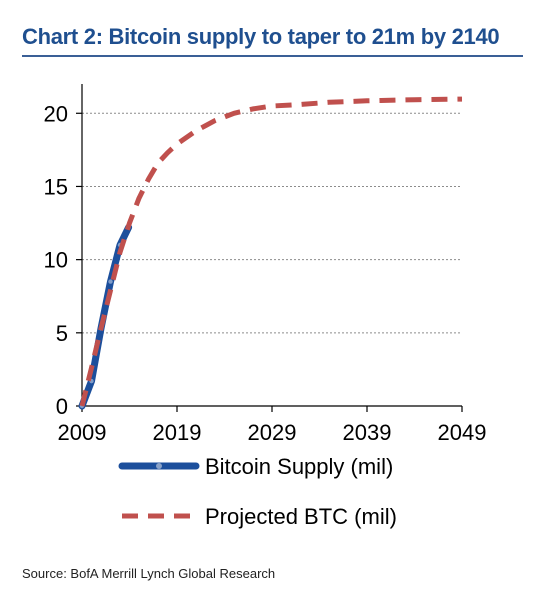 The image size is (550, 608). Describe the element at coordinates (257, 491) in the screenshot. I see `legend: Bitcoin Supply (mil) Projected BTC (mil)` at that location.